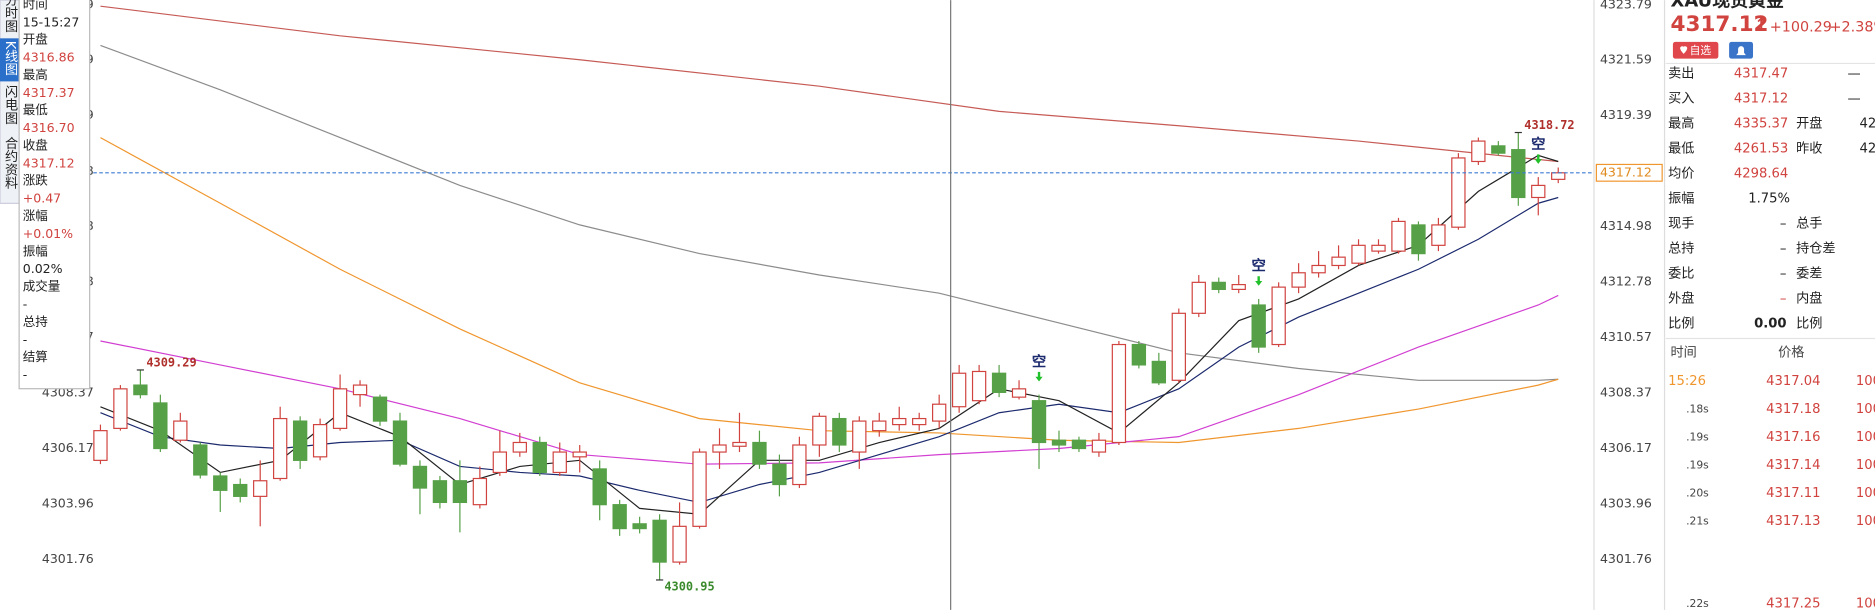 Image resolution: width=1875 pixels, height=610 pixels. What do you see at coordinates (1697, 603) in the screenshot?
I see `tick-time: .22s` at bounding box center [1697, 603].